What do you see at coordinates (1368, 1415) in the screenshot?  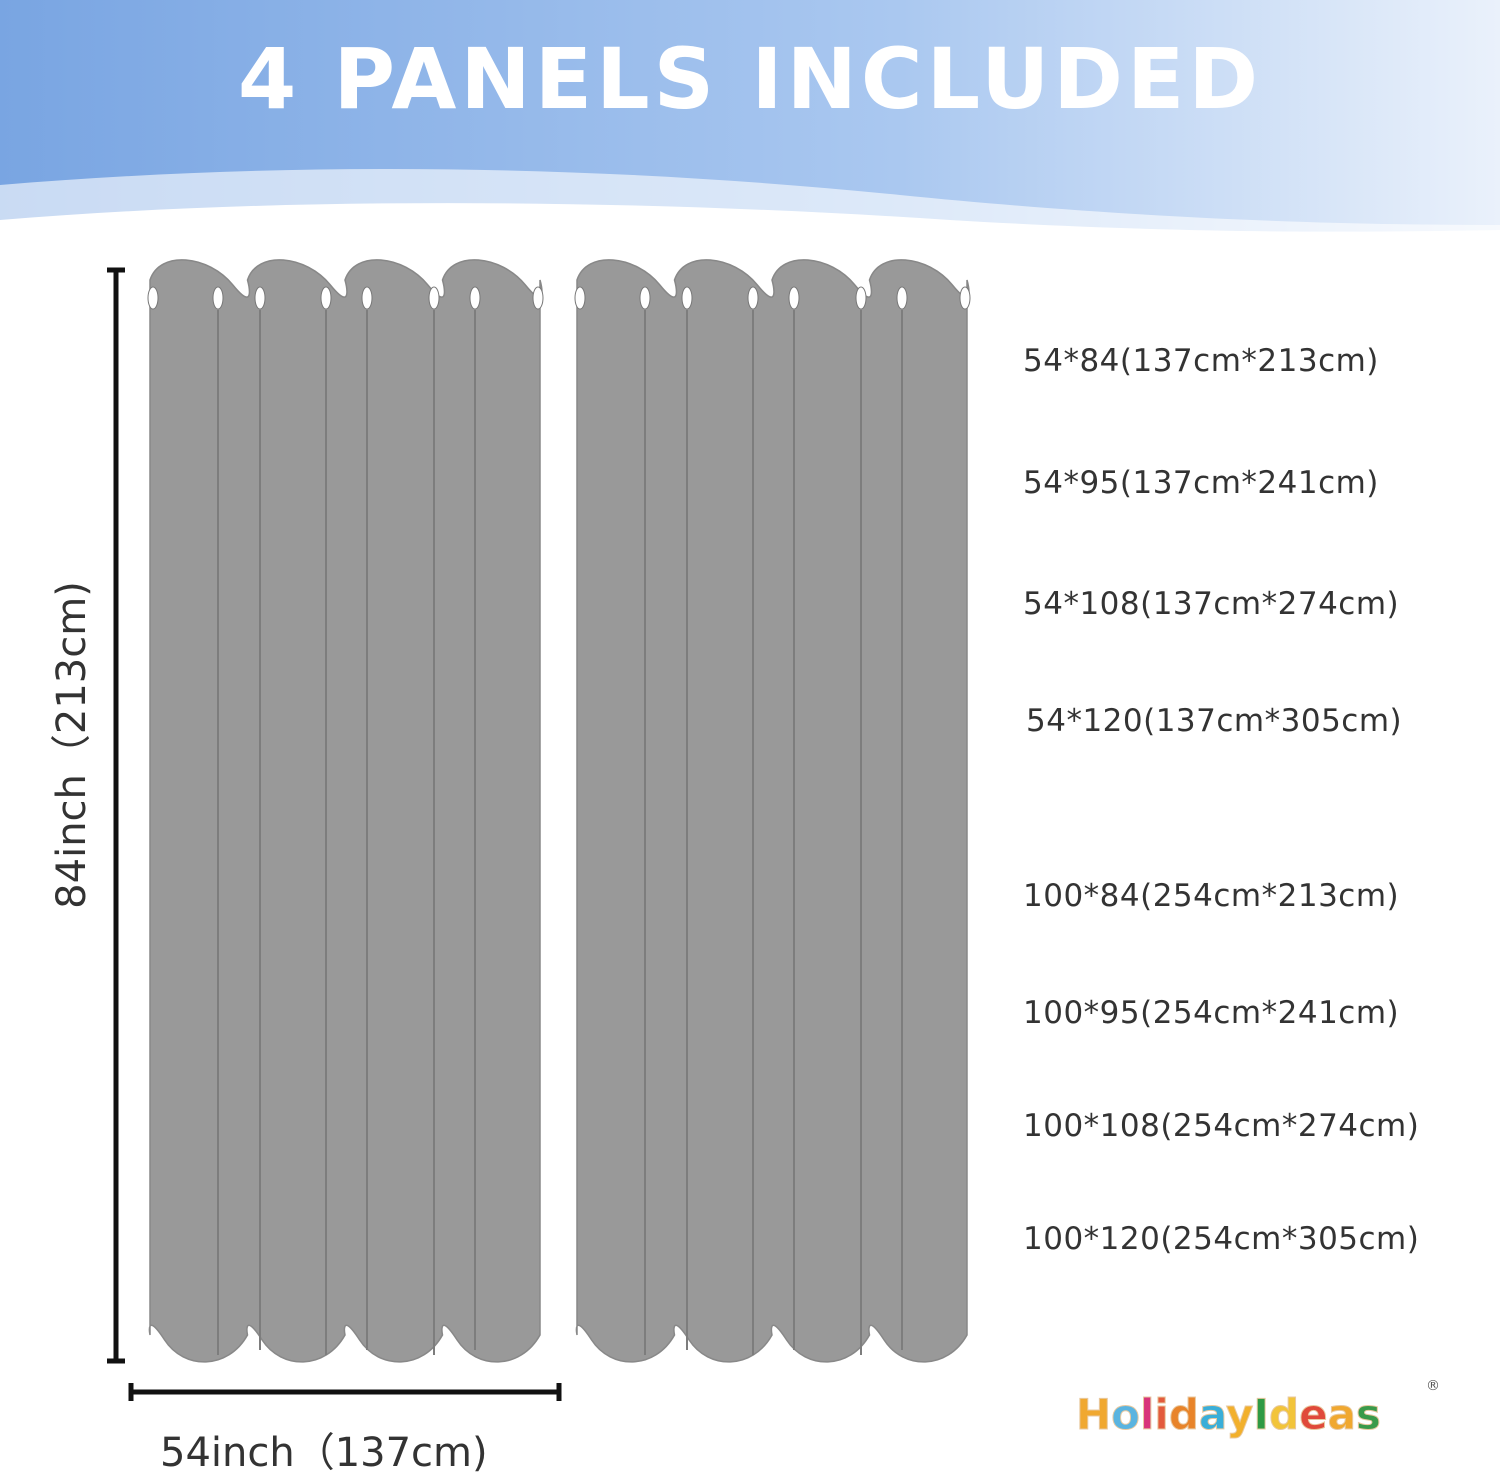 I see `logo-letter: s` at bounding box center [1368, 1415].